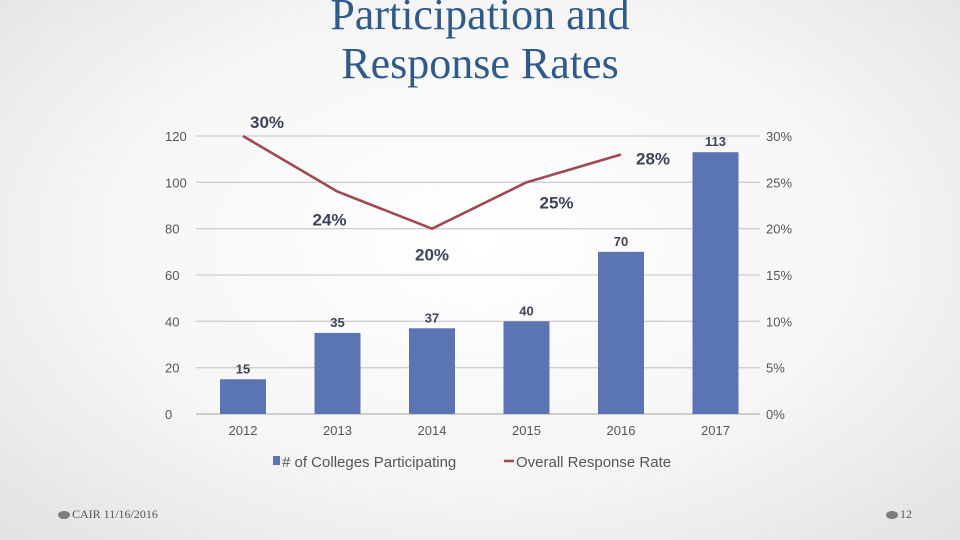 The width and height of the screenshot is (960, 540). Describe the element at coordinates (243, 368) in the screenshot. I see `bar-data-label: 15` at that location.